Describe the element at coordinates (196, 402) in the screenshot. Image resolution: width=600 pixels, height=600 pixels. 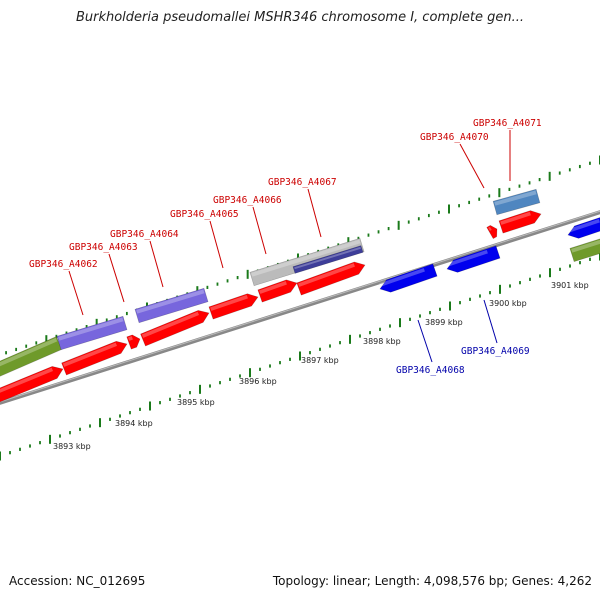
I see `ruler-label: 3895 kbp` at that location.